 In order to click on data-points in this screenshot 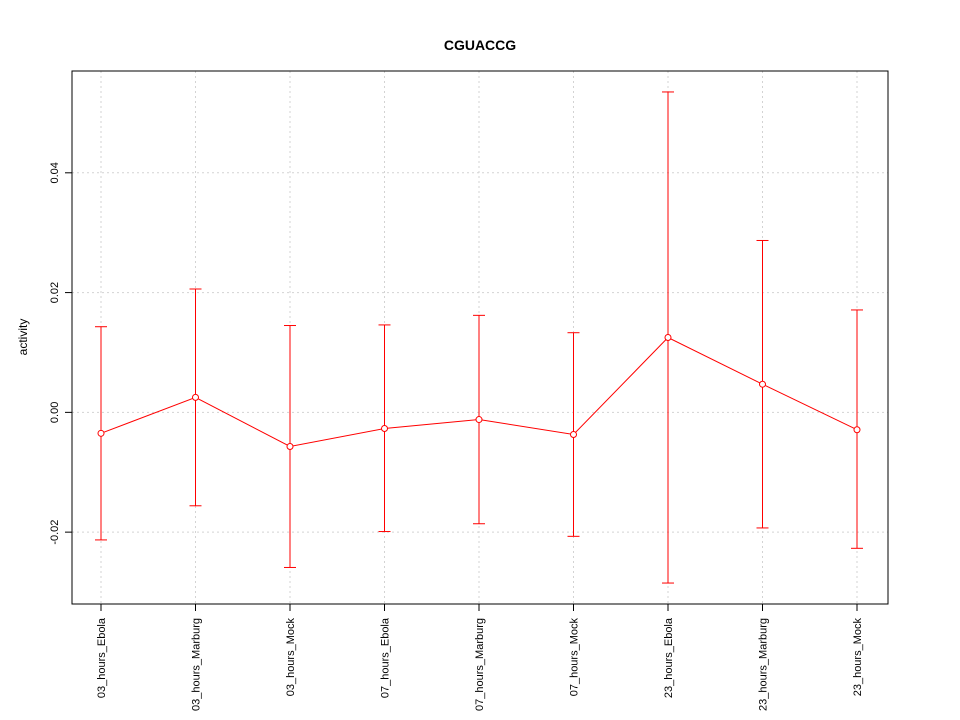, I will do `click(479, 392)`.